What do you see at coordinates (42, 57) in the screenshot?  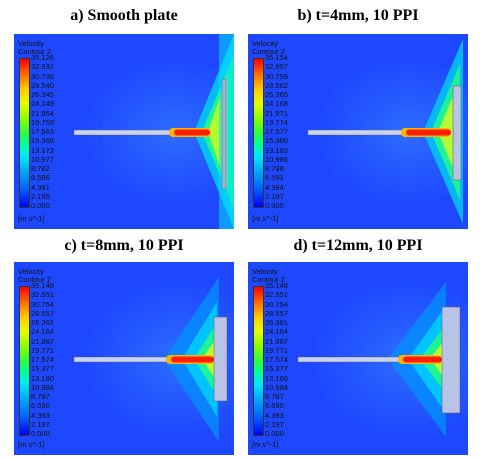 I see `colorbar-tick-label: 35.126` at bounding box center [42, 57].